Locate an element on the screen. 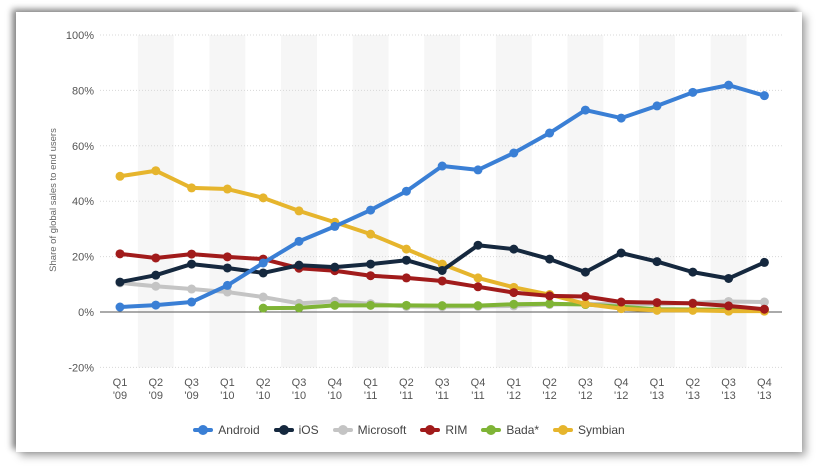 Image resolution: width=818 pixels, height=466 pixels. legend-label: Bada* is located at coordinates (523, 430).